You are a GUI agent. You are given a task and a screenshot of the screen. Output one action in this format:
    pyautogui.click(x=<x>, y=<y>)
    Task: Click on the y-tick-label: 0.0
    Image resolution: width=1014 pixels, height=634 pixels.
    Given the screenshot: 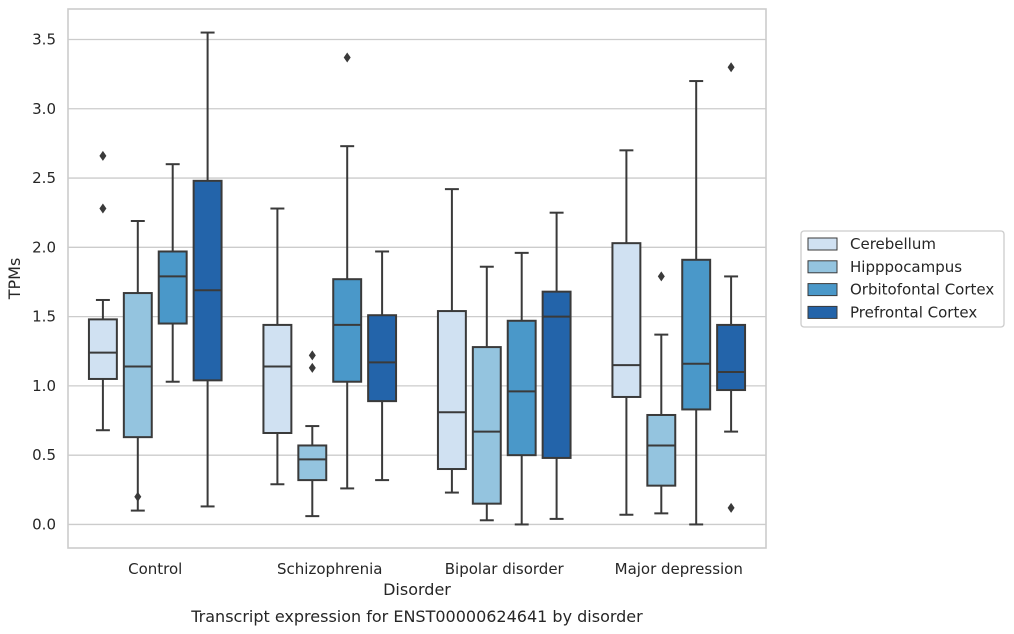 What is the action you would take?
    pyautogui.click(x=44, y=524)
    